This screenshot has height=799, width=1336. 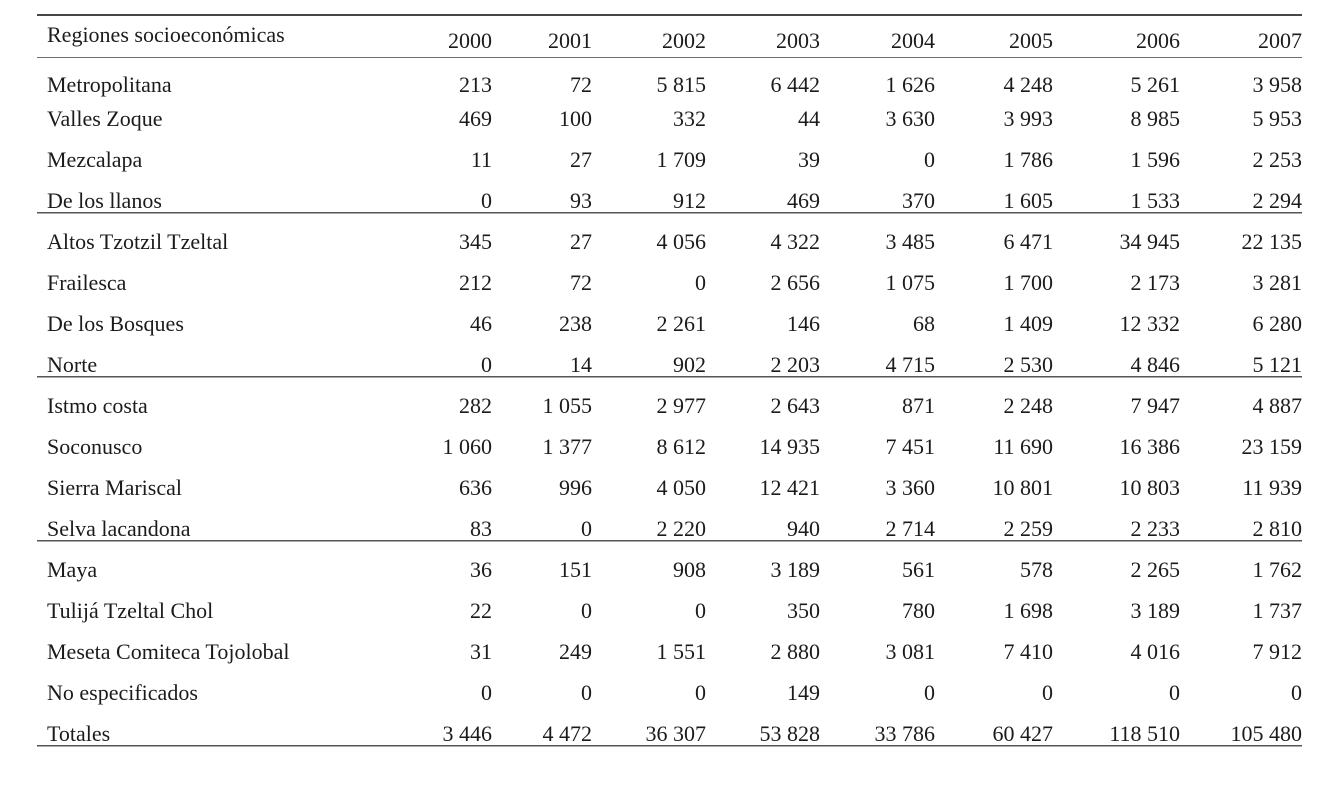 I want to click on value-cell: 4 050, so click(x=681, y=487).